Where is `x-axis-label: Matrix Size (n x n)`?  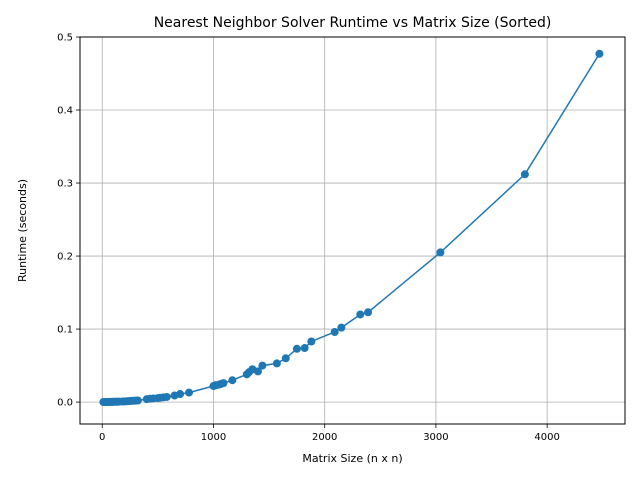
x-axis-label: Matrix Size (n x n) is located at coordinates (352, 458).